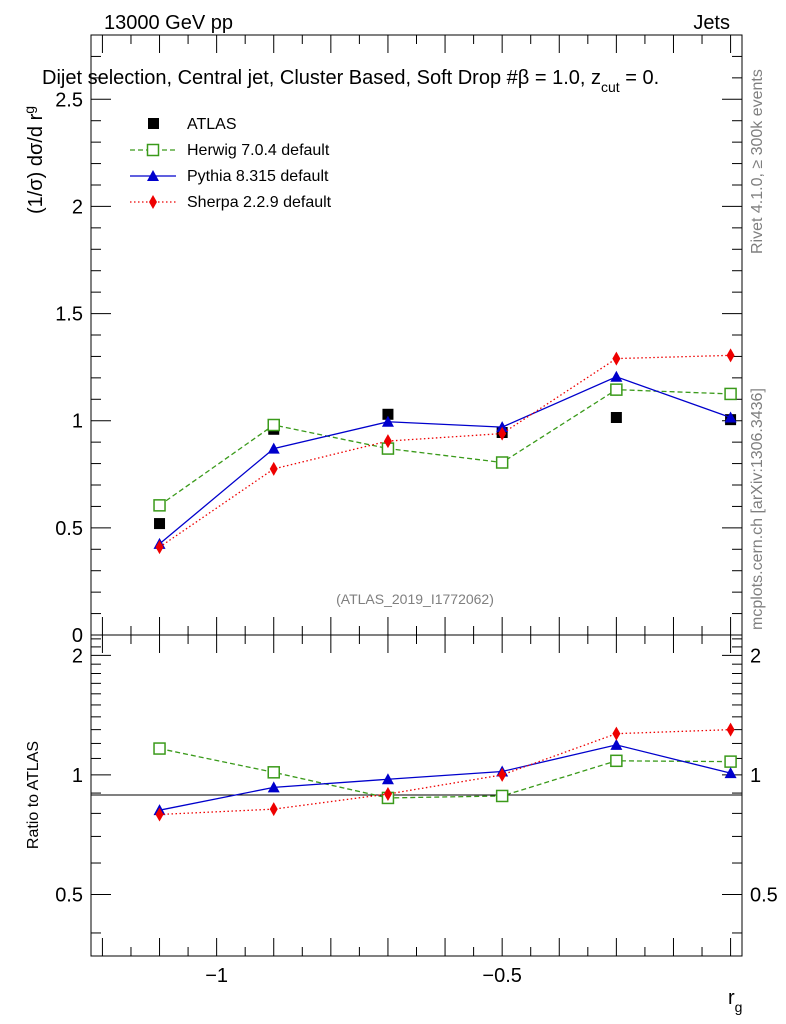 This screenshot has width=786, height=1024. What do you see at coordinates (77, 636) in the screenshot?
I see `y-tick-label: 0` at bounding box center [77, 636].